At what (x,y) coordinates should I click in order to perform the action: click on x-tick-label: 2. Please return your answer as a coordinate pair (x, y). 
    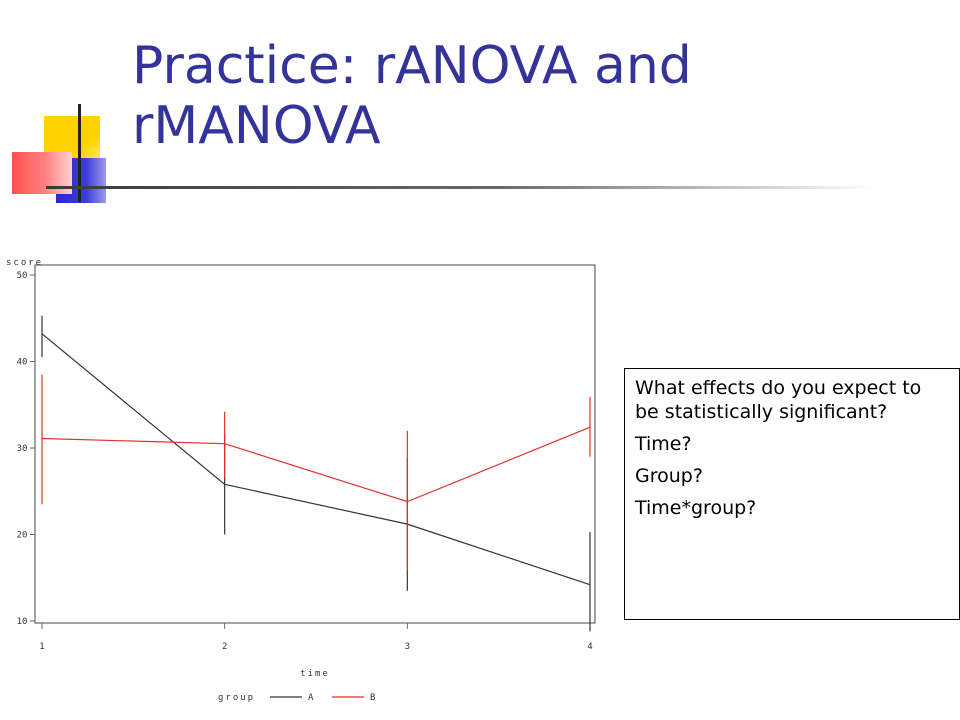
    Looking at the image, I should click on (224, 647).